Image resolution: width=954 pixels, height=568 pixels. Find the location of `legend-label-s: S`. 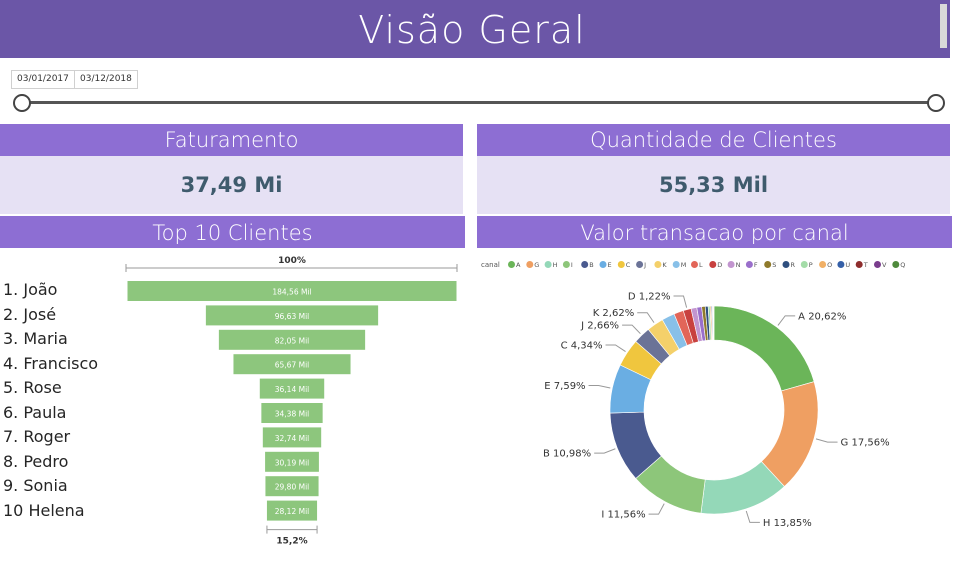

legend-label-s: S is located at coordinates (774, 265).